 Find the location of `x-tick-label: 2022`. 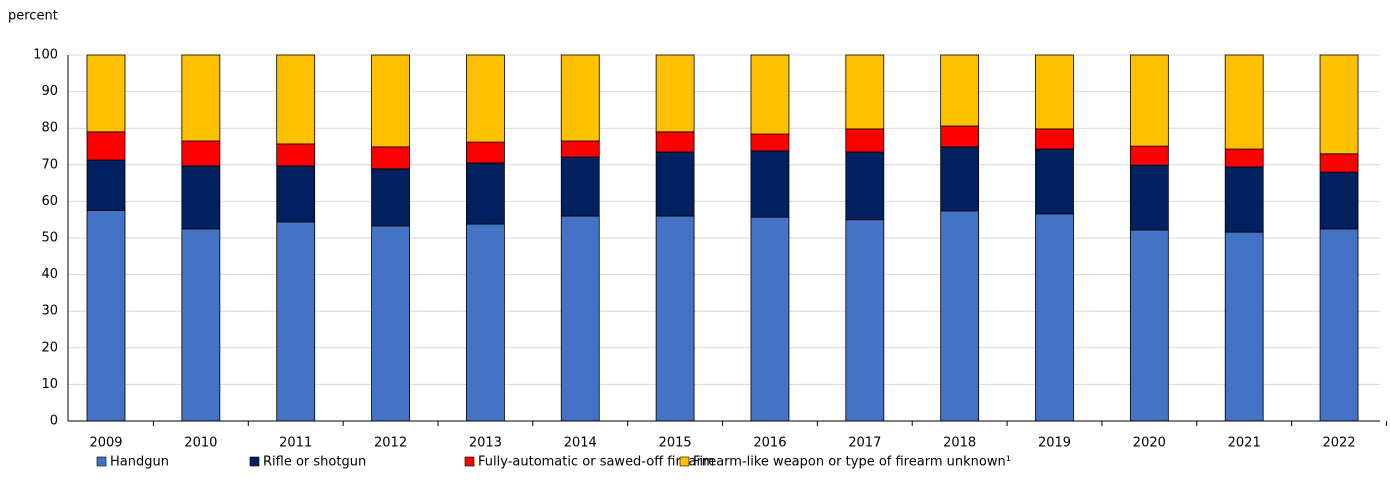

x-tick-label: 2022 is located at coordinates (1339, 443).